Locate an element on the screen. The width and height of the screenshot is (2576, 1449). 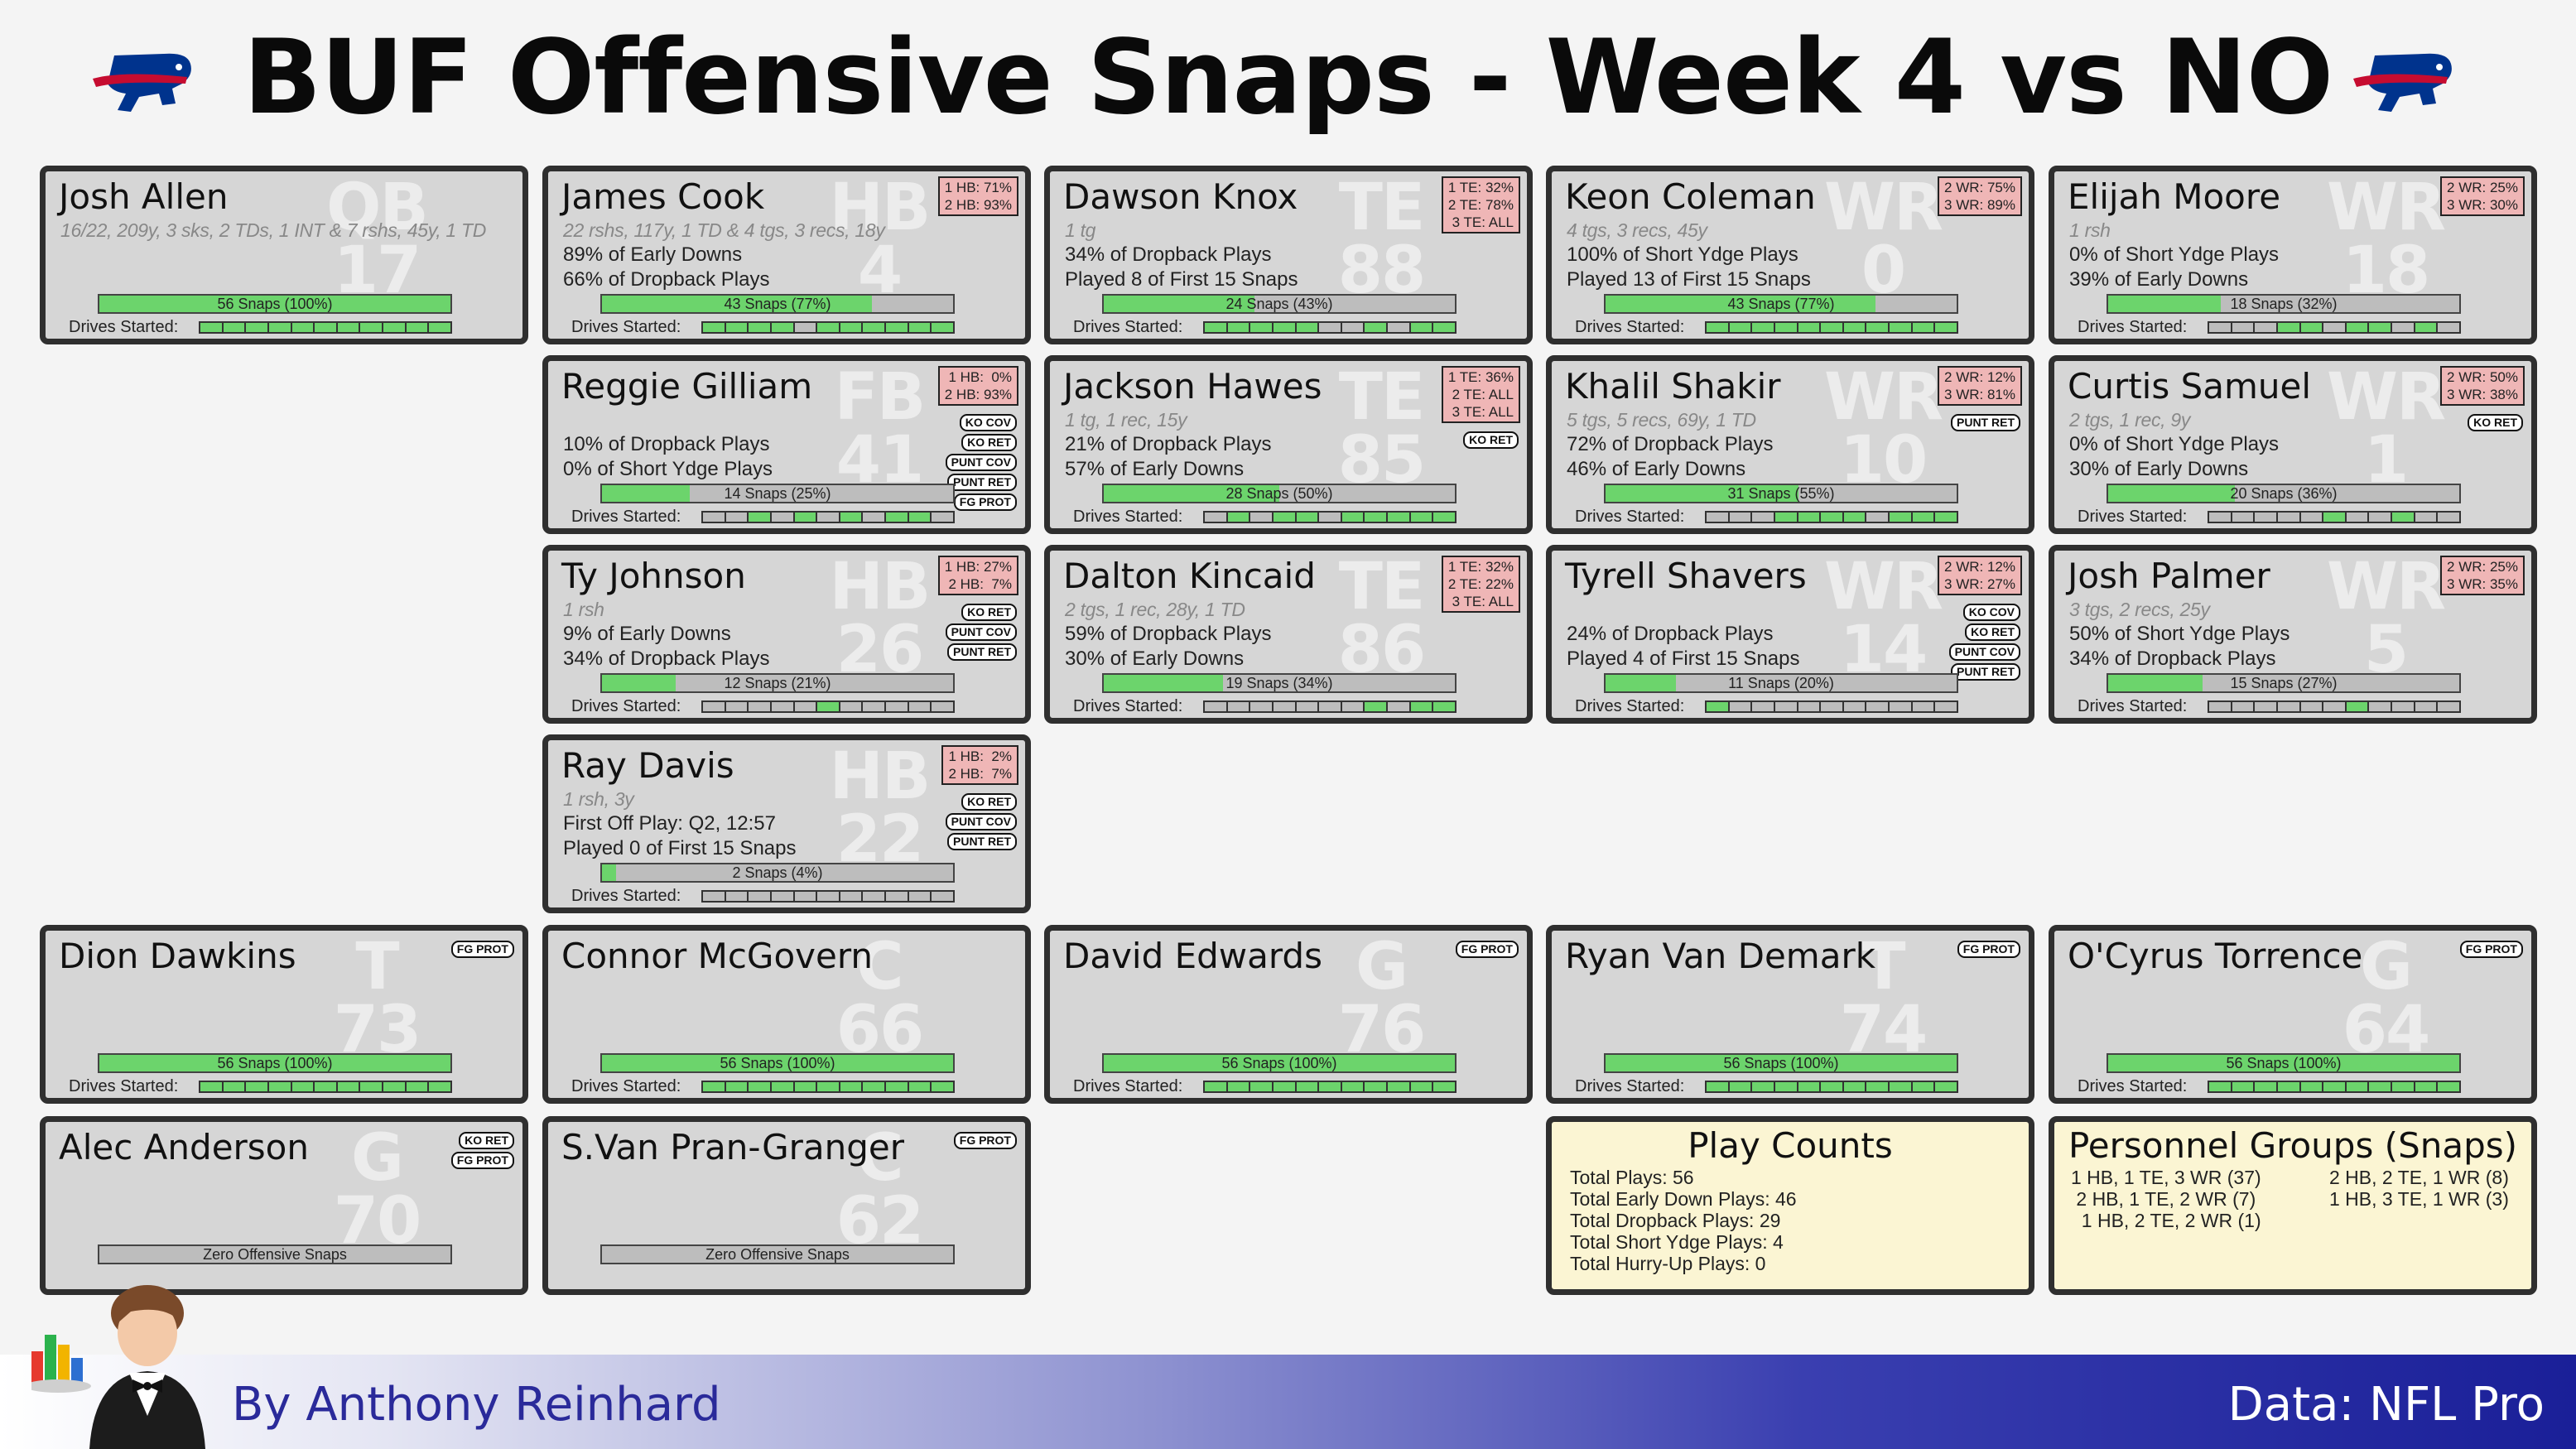
special-teams-tags: PUNT RET is located at coordinates (1985, 422).